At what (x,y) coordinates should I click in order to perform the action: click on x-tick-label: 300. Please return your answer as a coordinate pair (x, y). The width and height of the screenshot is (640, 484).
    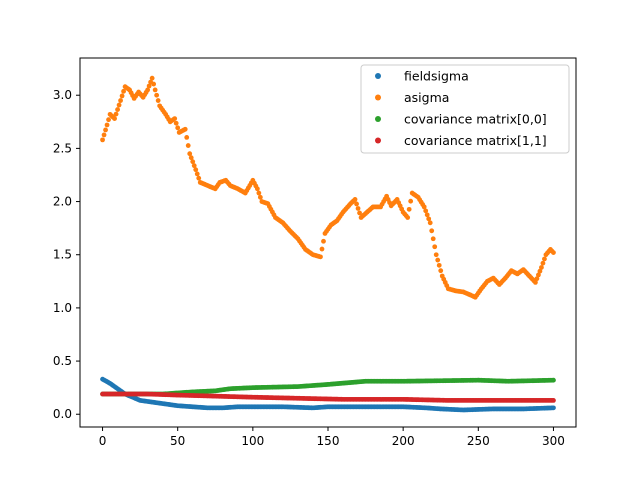
    Looking at the image, I should click on (553, 441).